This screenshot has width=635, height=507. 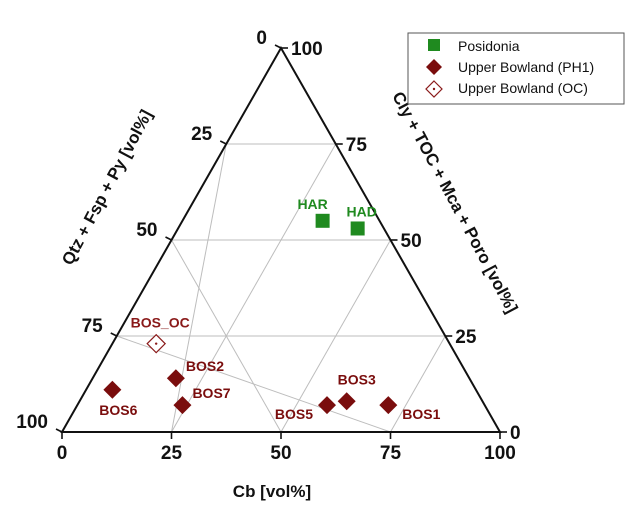 I want to click on marker-bos6, so click(x=112, y=389).